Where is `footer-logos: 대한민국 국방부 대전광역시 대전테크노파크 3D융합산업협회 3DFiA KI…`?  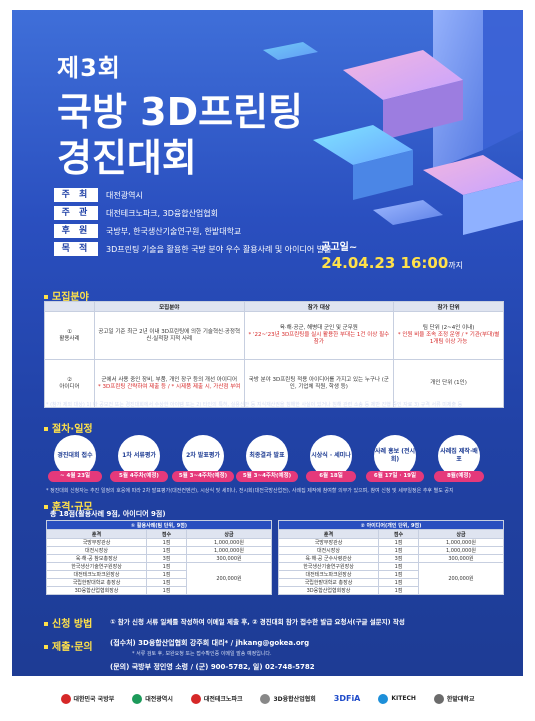
footer-logos: 대한민국 국방부 대전광역시 대전테크노파크 3D융합산업협회 3DFiA KI… is located at coordinates (267, 698).